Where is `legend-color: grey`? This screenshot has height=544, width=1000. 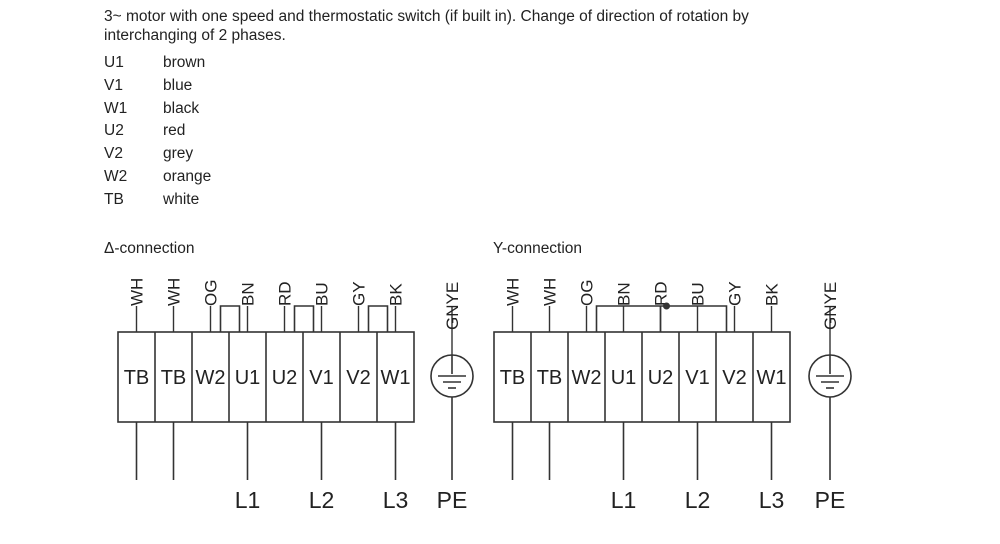 legend-color: grey is located at coordinates (178, 154).